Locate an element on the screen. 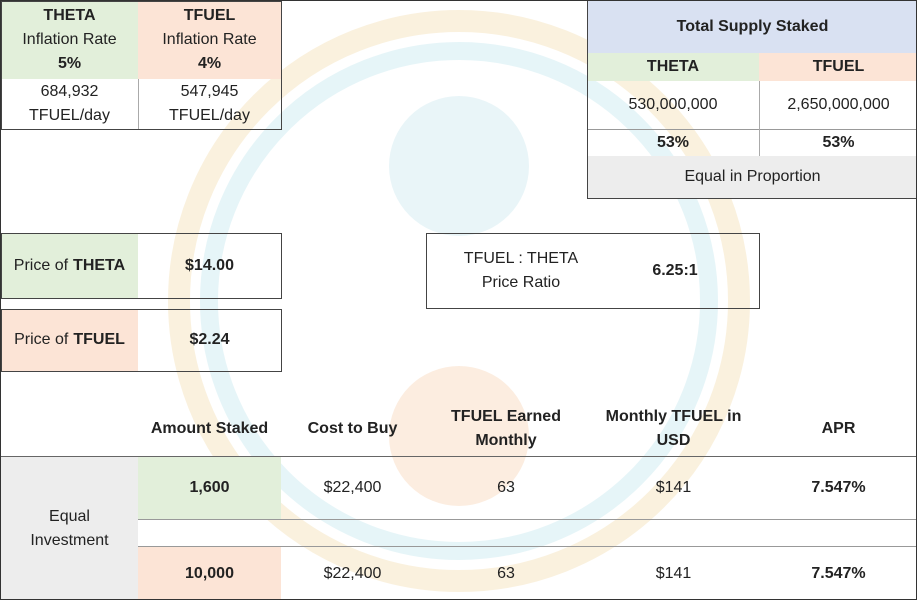 The image size is (917, 600). header: Amount Staked is located at coordinates (209, 428).